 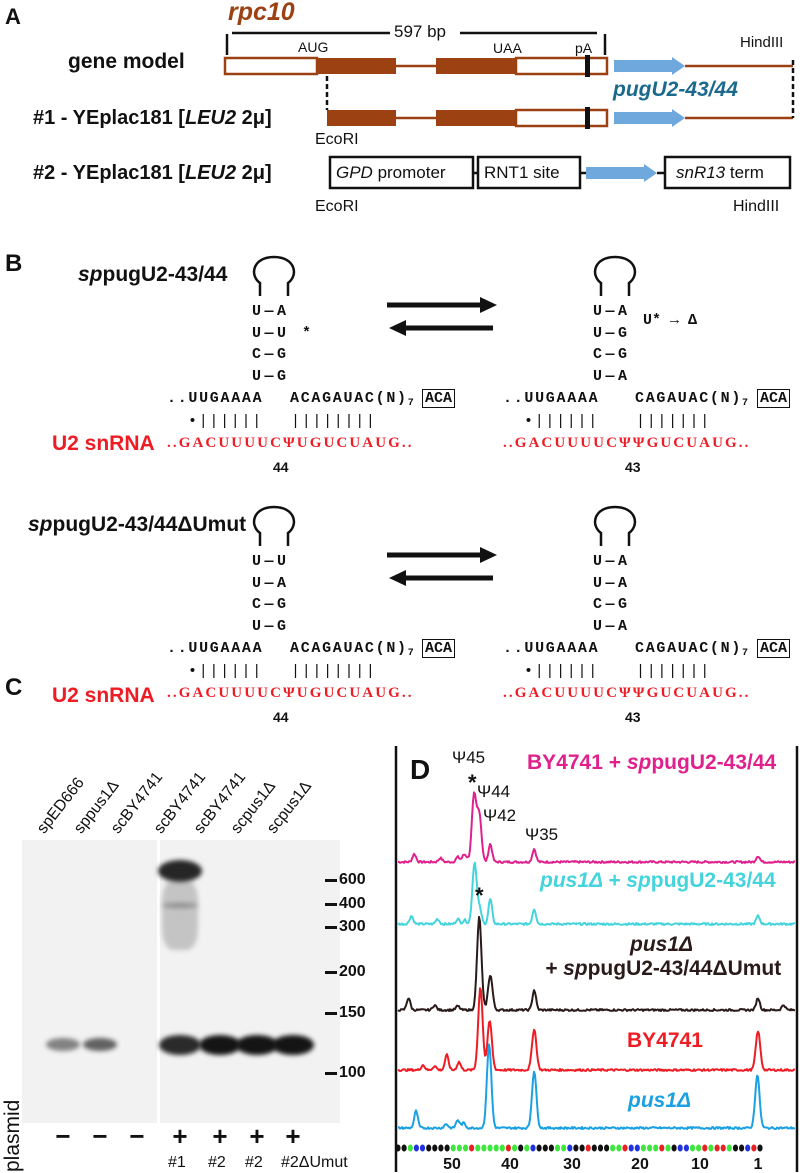 What do you see at coordinates (352, 1072) in the screenshot?
I see `marker-label: 100` at bounding box center [352, 1072].